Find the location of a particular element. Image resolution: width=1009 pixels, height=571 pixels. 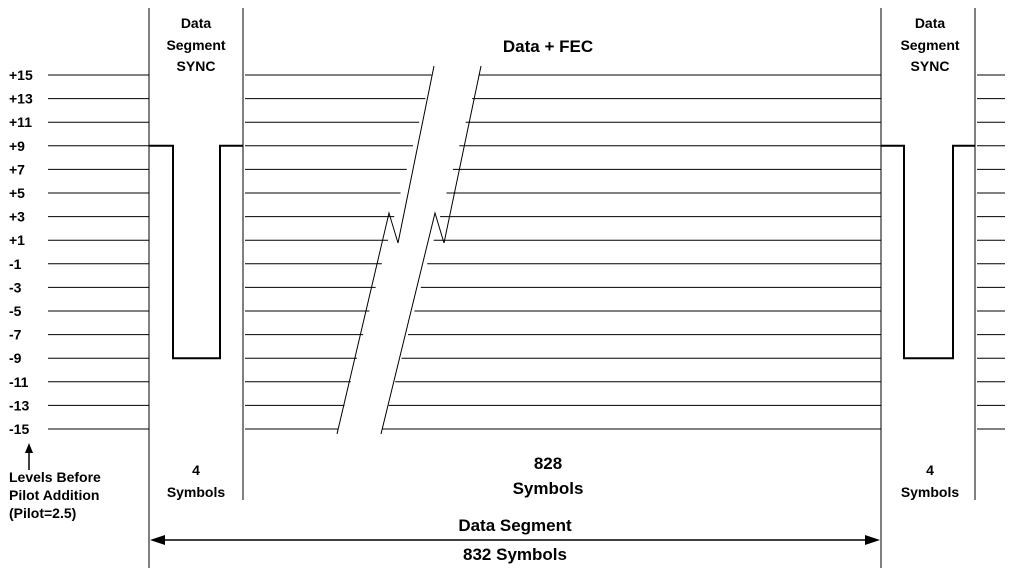

level-label: -11 is located at coordinates (19, 382).